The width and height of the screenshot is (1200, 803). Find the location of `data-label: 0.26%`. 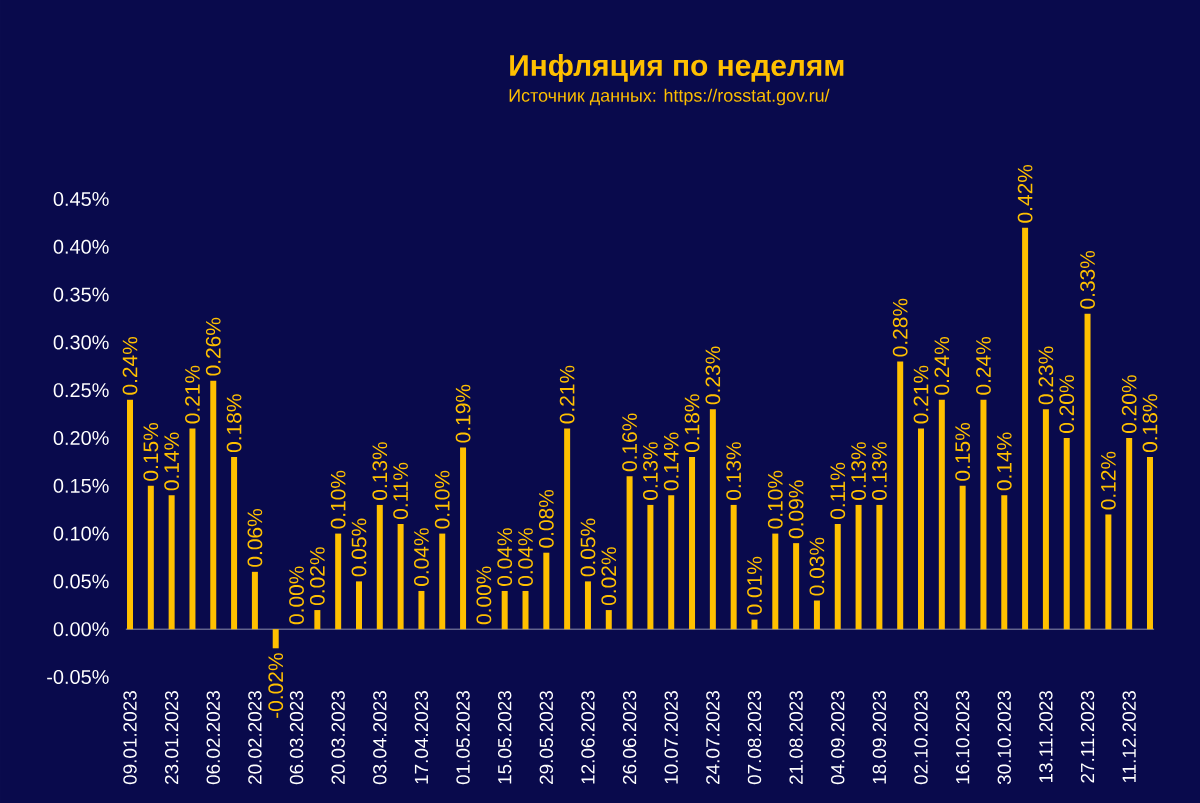

data-label: 0.26% is located at coordinates (213, 346).